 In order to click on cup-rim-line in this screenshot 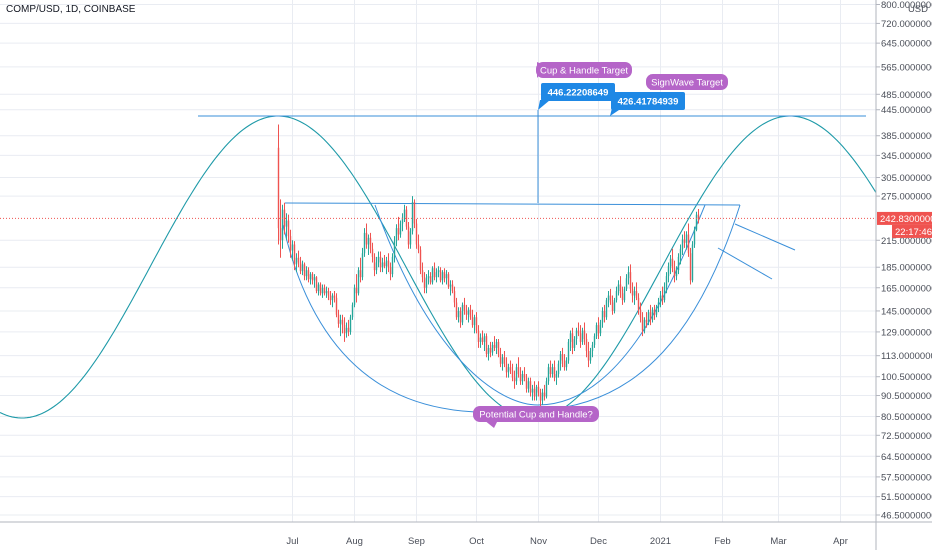, I will do `click(512, 204)`.